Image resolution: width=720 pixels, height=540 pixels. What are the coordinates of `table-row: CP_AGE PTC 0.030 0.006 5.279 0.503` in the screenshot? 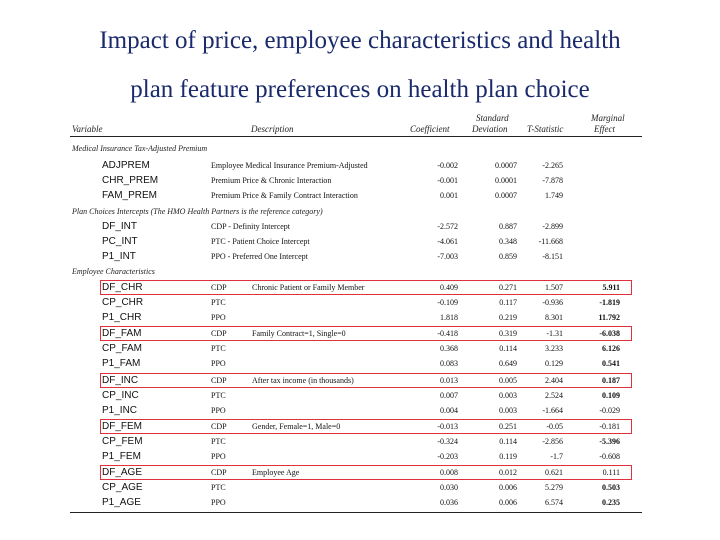 It's located at (356, 488).